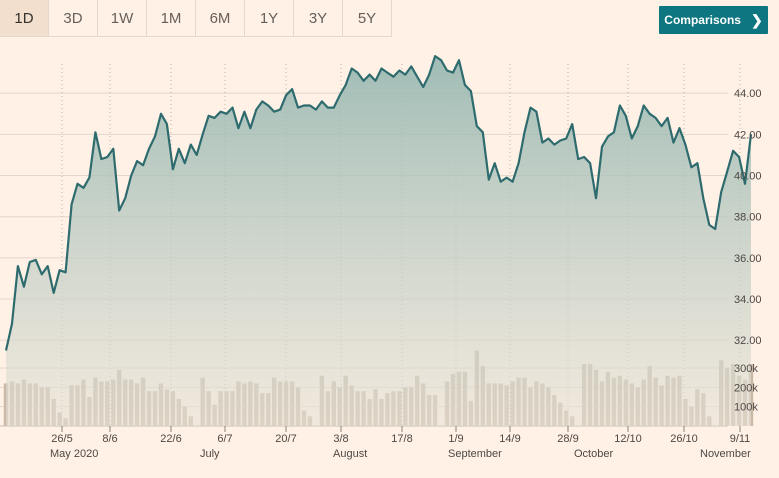 The height and width of the screenshot is (478, 779). What do you see at coordinates (748, 218) in the screenshot?
I see `price-tick-label: 38.00` at bounding box center [748, 218].